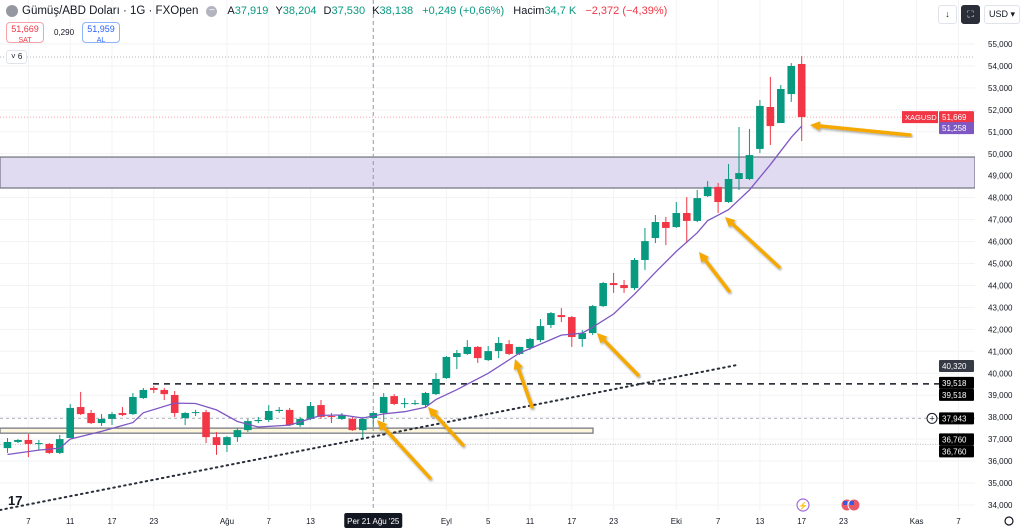  What do you see at coordinates (212, 11) in the screenshot?
I see `collapse-legend-button: −` at bounding box center [212, 11].